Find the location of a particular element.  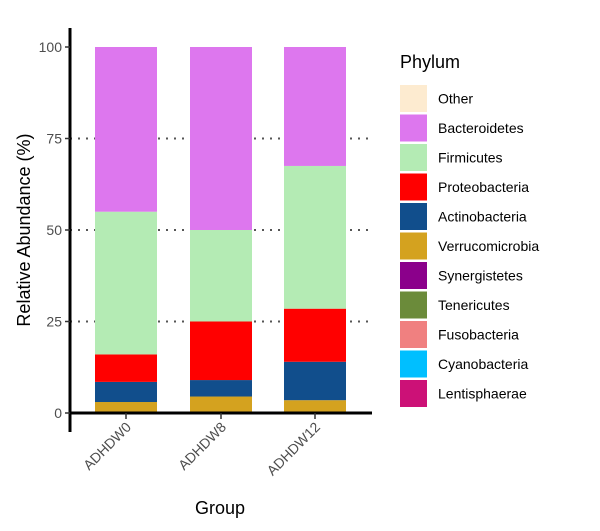

y-axis-title: Relative Abundance (%) is located at coordinates (24, 229).